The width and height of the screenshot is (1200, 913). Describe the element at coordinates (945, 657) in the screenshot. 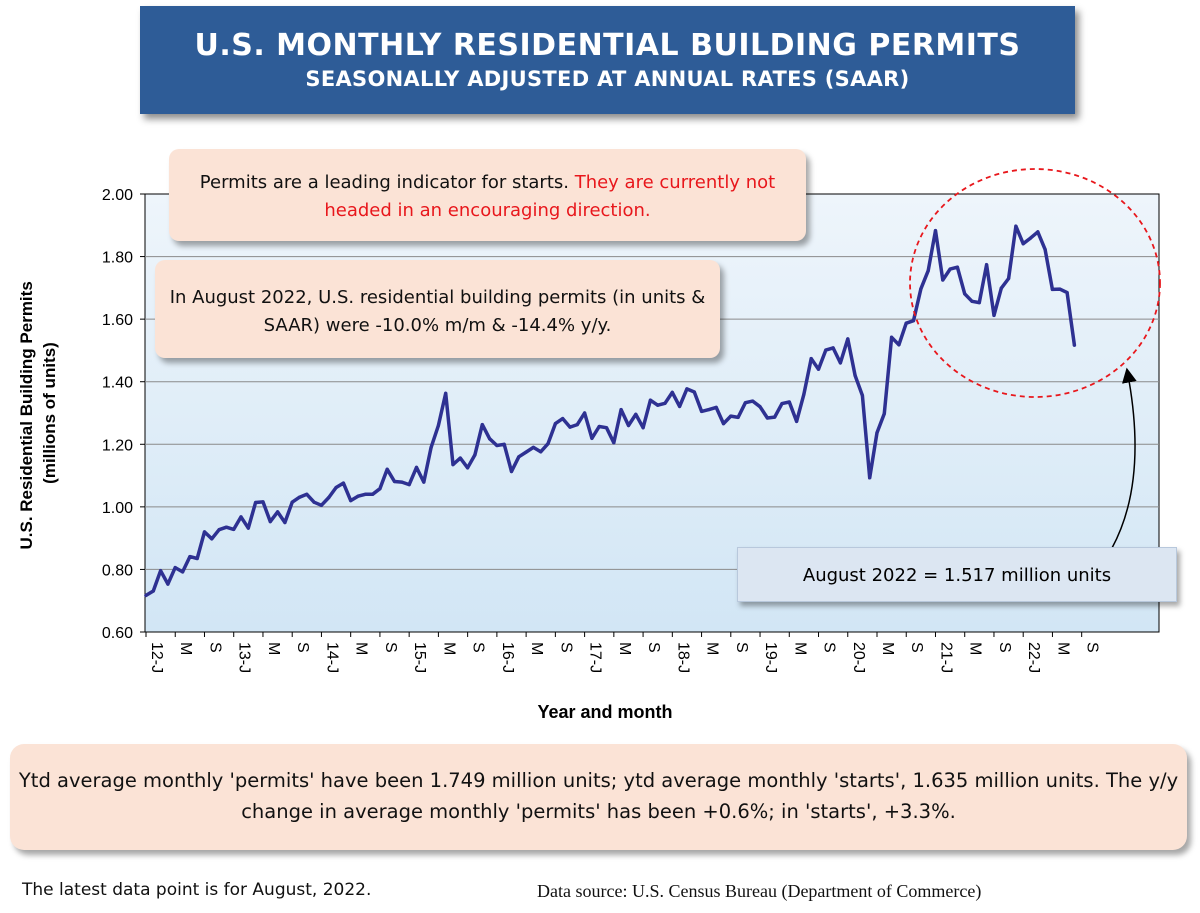

I see `x-tick-label: 21-J` at that location.